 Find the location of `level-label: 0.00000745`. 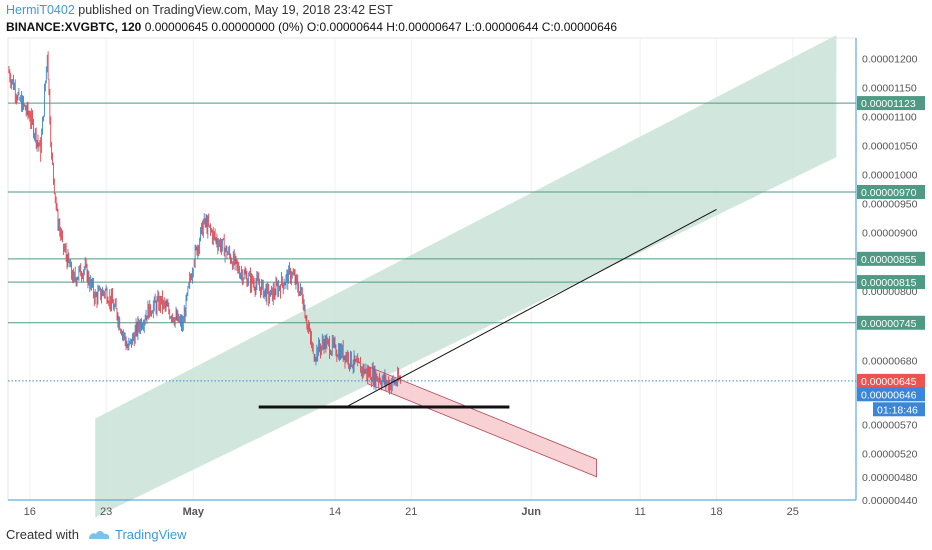

level-label: 0.00000745 is located at coordinates (889, 324).